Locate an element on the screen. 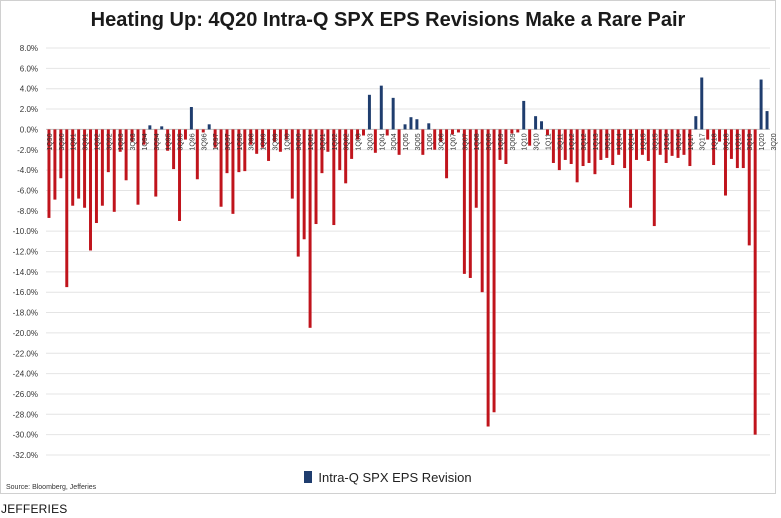 Image resolution: width=781 pixels, height=518 pixels. y-tick-label: -26.0% is located at coordinates (25, 394).